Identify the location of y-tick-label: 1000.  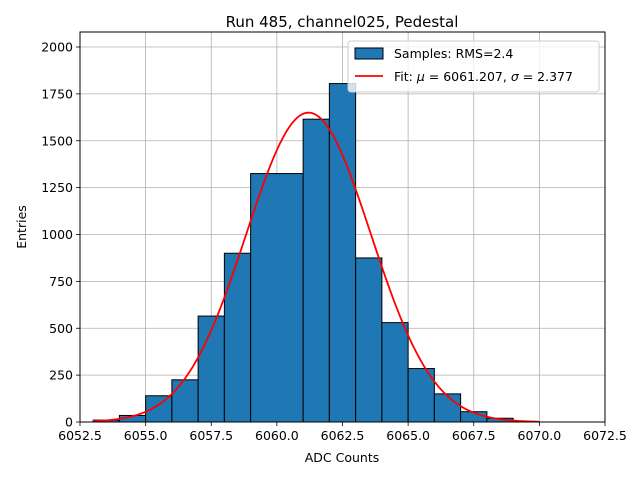
(57, 234).